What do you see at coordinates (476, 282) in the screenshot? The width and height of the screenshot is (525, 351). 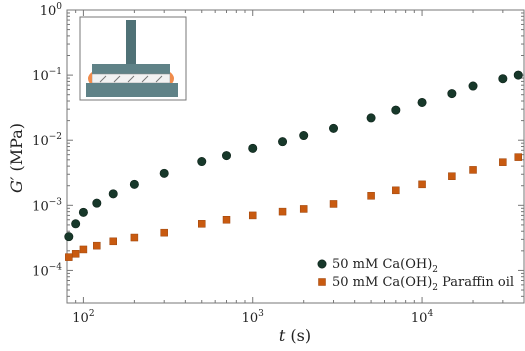 I see `legend-label-1-suffix: Paraffin oil` at bounding box center [476, 282].